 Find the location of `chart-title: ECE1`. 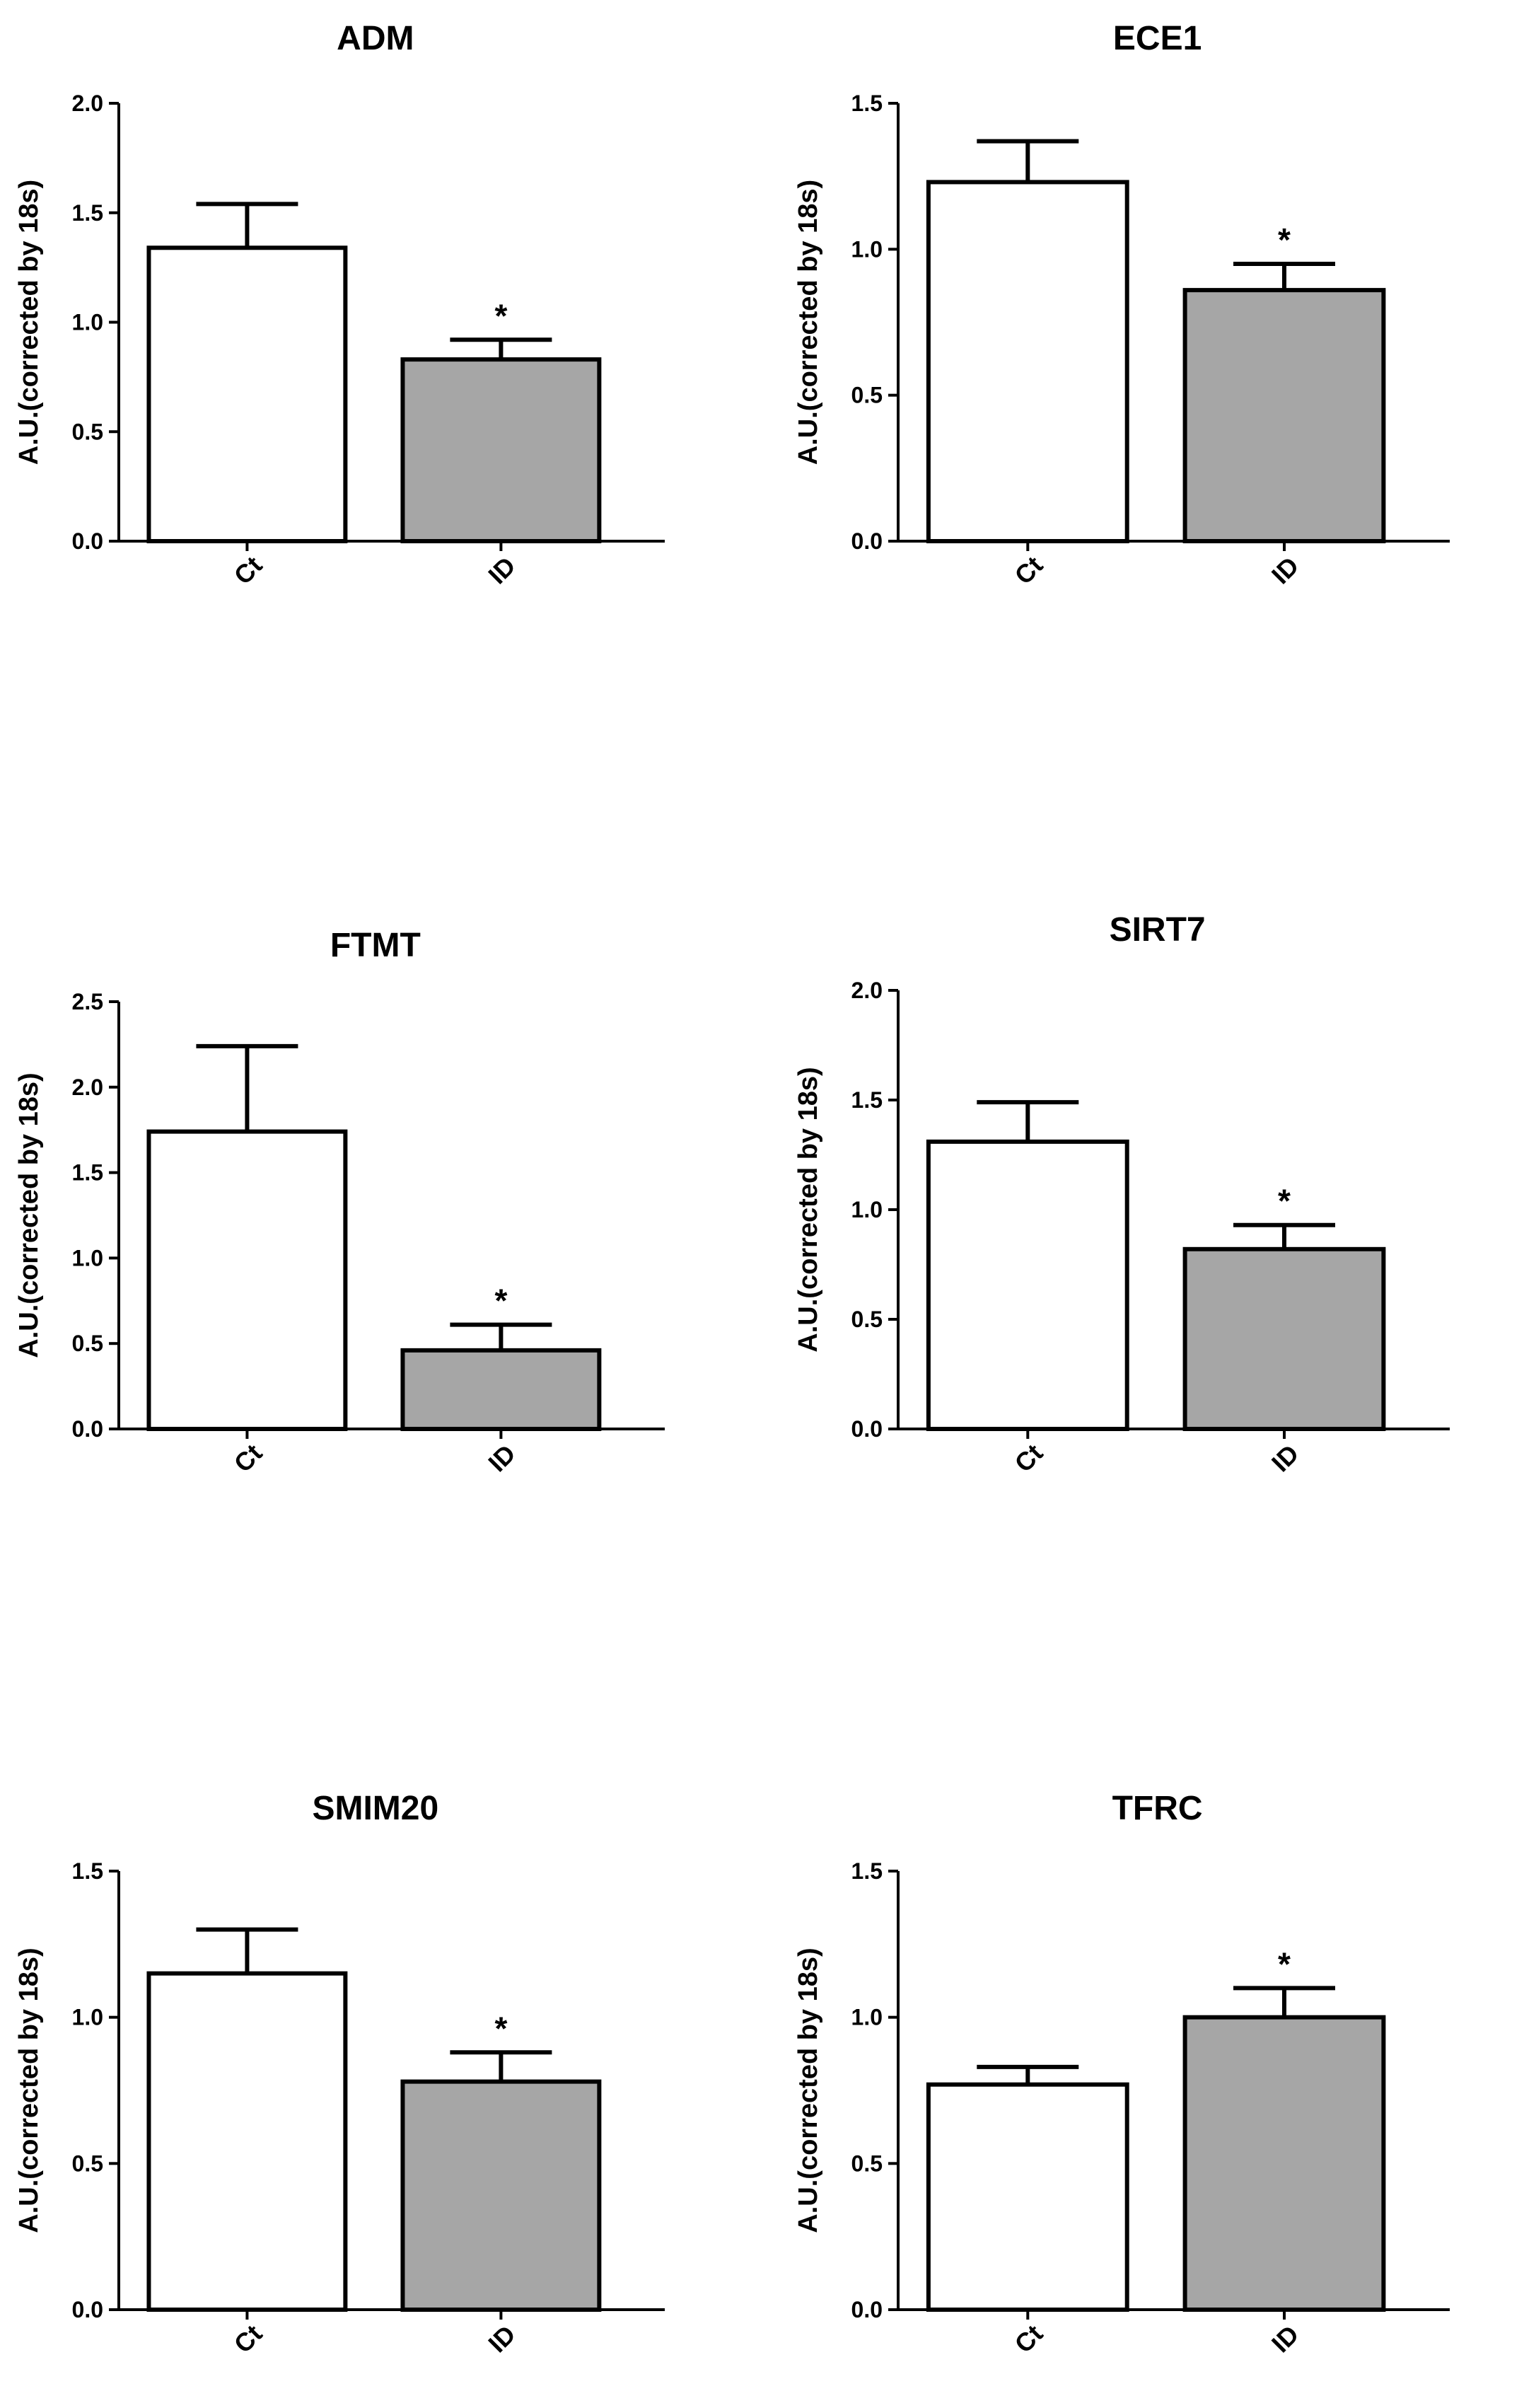

chart-title: ECE1 is located at coordinates (1157, 38).